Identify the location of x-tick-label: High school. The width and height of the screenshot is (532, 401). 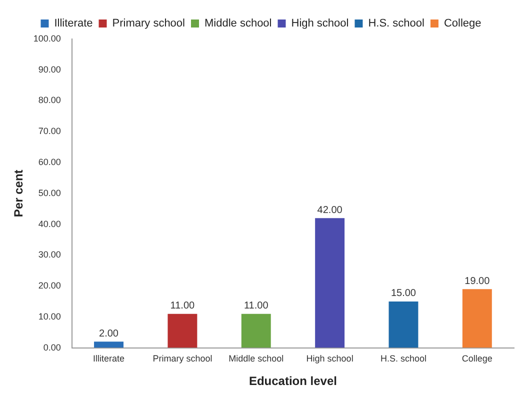
(330, 359).